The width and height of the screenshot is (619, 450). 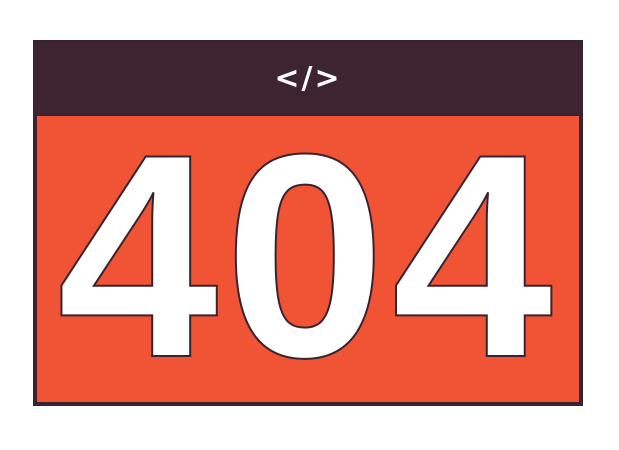 I want to click on window-titlebar: </>, so click(x=308, y=78).